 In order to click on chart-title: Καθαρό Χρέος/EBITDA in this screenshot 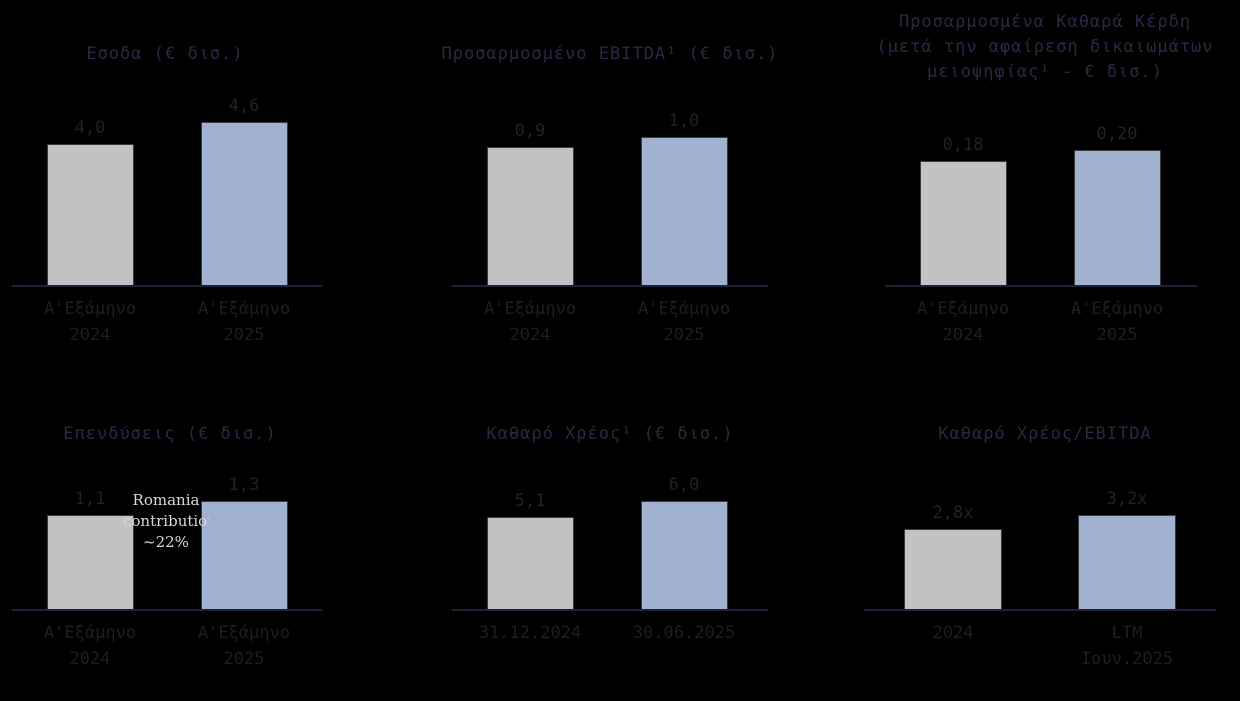, I will do `click(1045, 434)`.